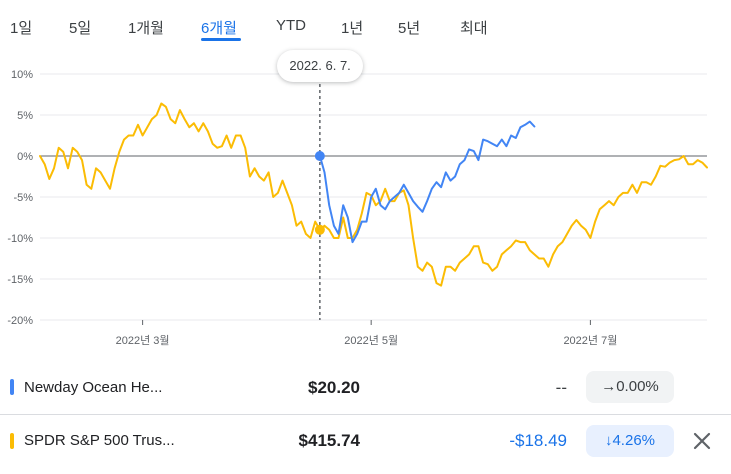 This screenshot has width=731, height=474. I want to click on list-item: Newday Ocean He... $20.20 -- →0.00%, so click(365, 387).